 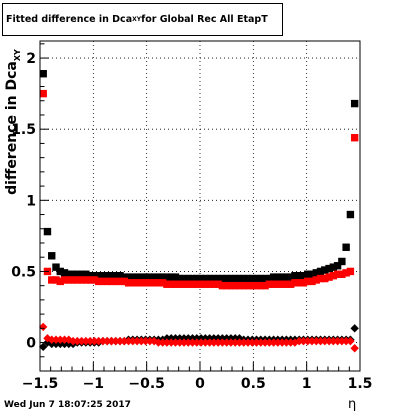 I want to click on x-tick-label: 1.5, so click(x=360, y=384).